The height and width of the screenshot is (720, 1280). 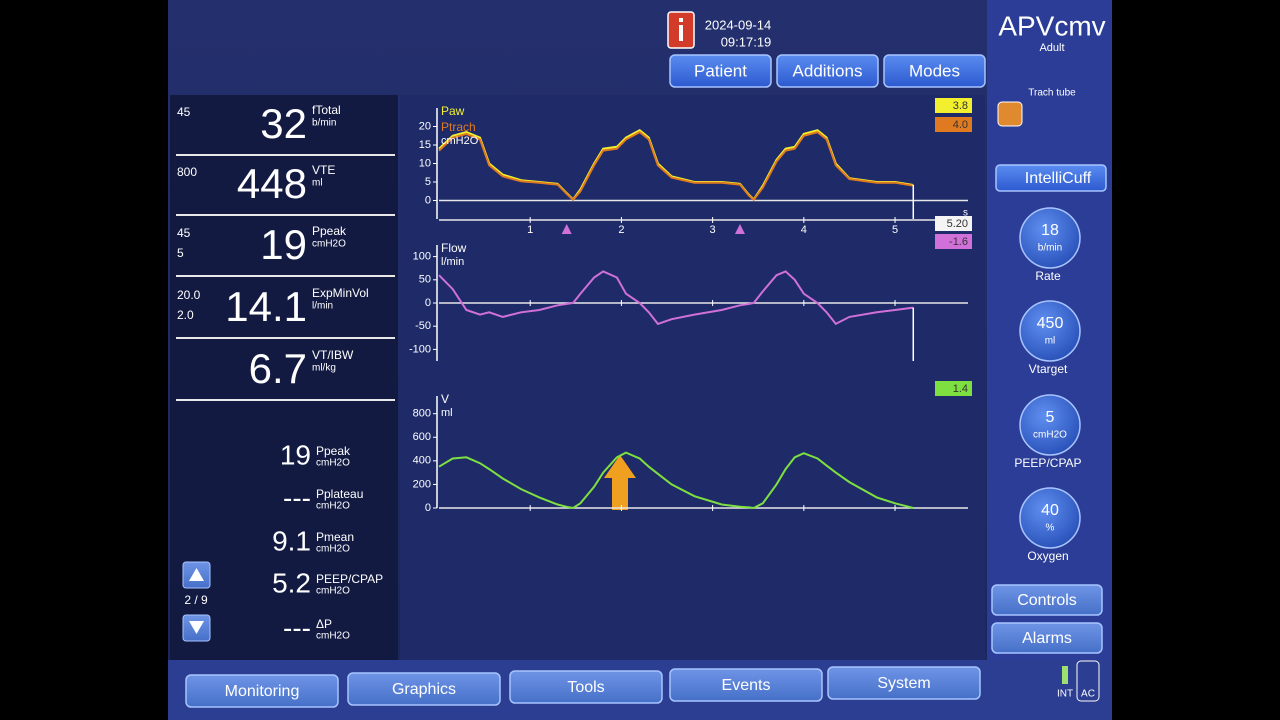 What do you see at coordinates (329, 244) in the screenshot?
I see `readout-unit: cmH2O` at bounding box center [329, 244].